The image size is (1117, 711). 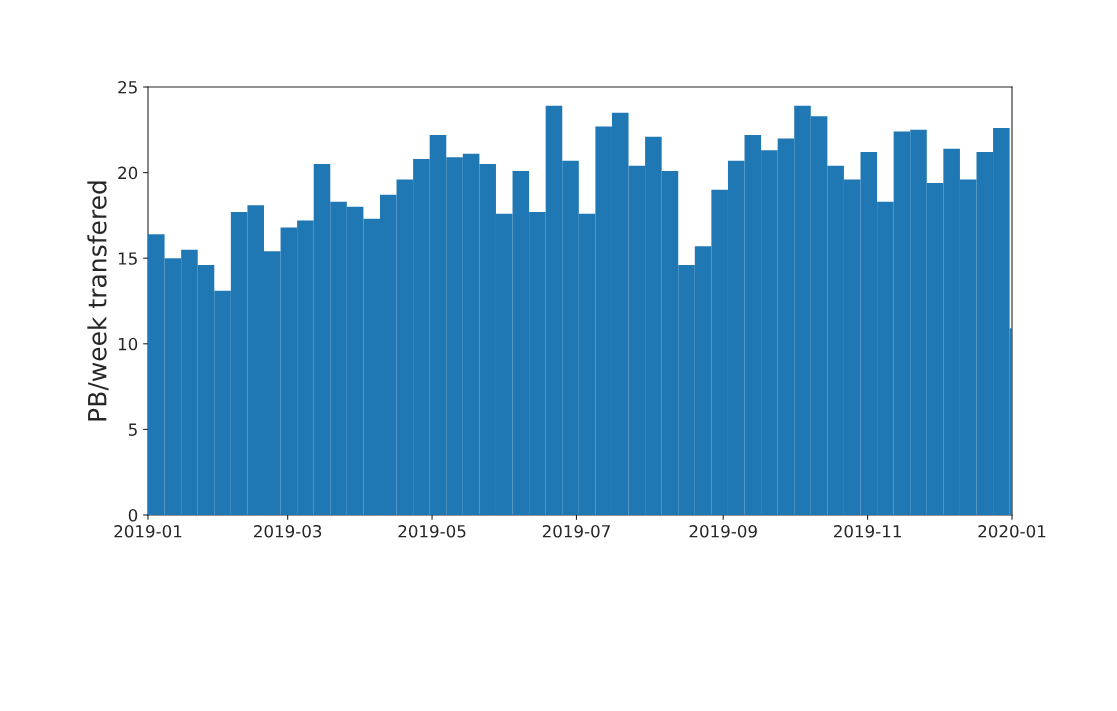 I want to click on x-tick-label: 2019-07, so click(x=576, y=531).